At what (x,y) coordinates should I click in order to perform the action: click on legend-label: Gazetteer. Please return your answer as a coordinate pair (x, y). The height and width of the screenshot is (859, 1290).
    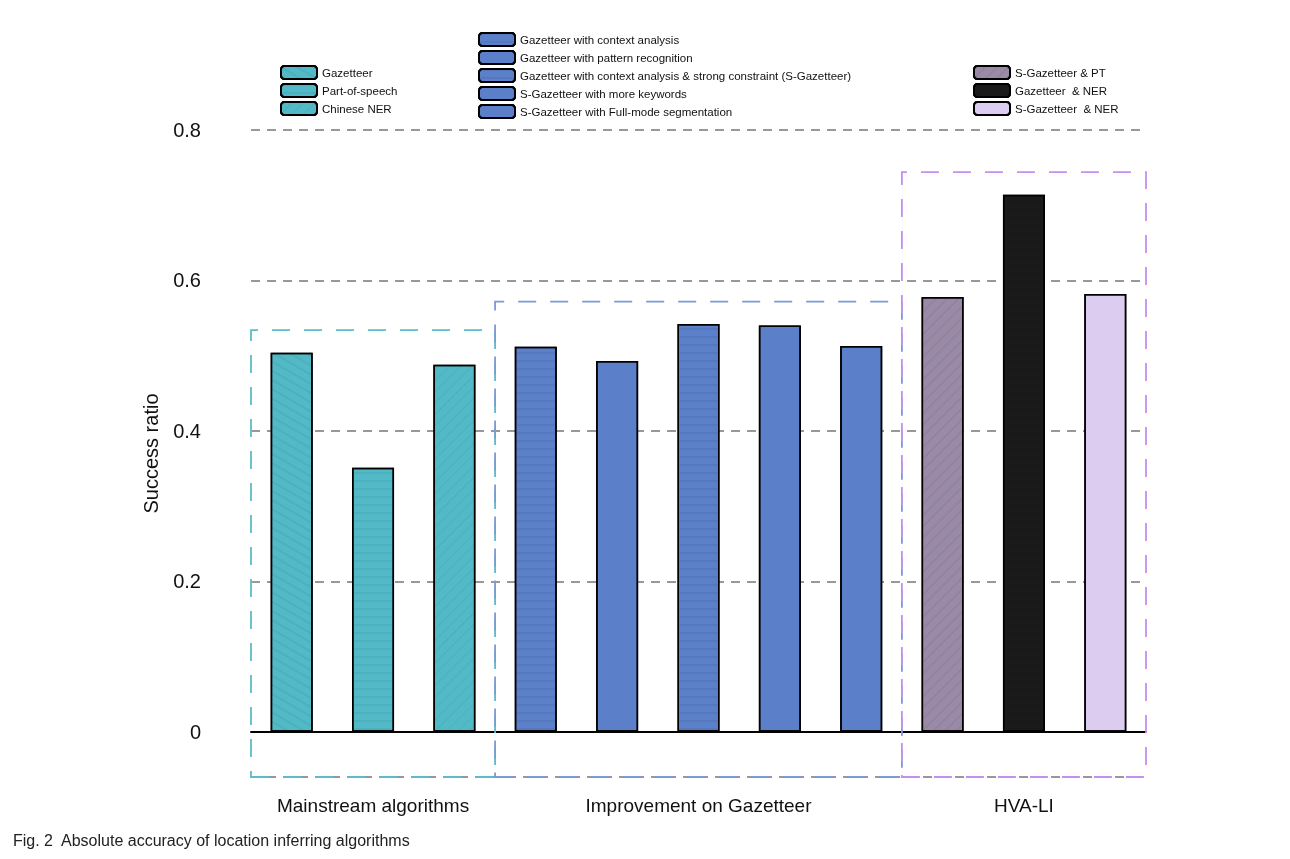
    Looking at the image, I should click on (347, 72).